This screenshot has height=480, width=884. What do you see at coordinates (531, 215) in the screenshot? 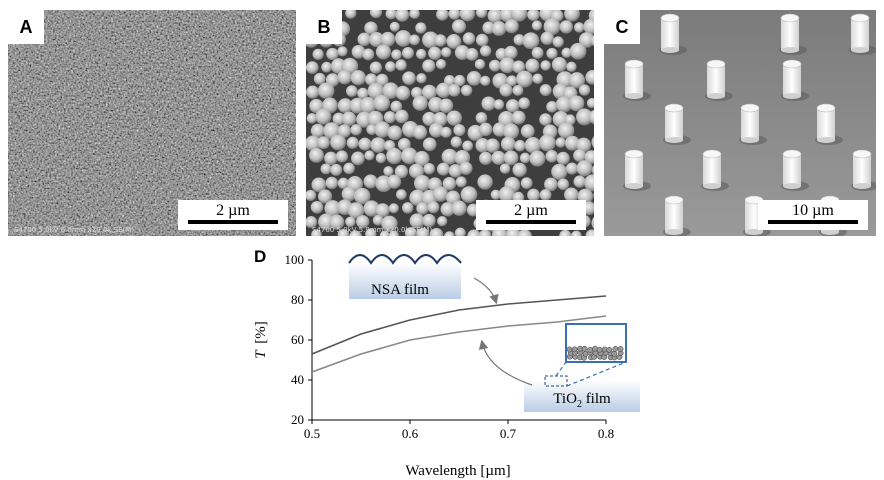
I see `scale-bar-b: 2 µm` at bounding box center [531, 215].